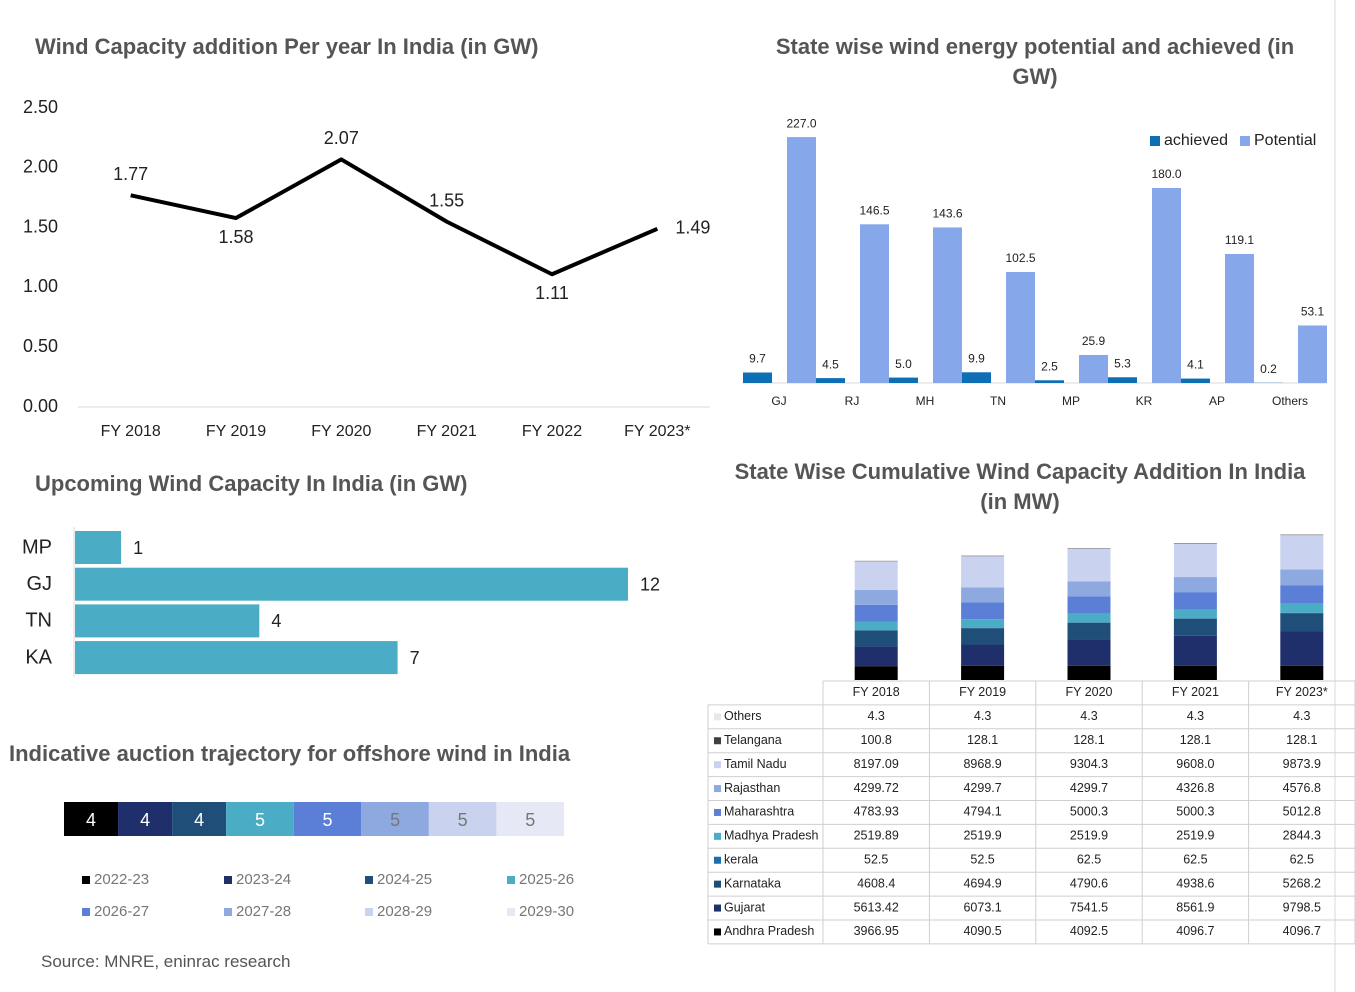 This screenshot has width=1355, height=992. I want to click on table-cell: 4694.9, so click(982, 883).